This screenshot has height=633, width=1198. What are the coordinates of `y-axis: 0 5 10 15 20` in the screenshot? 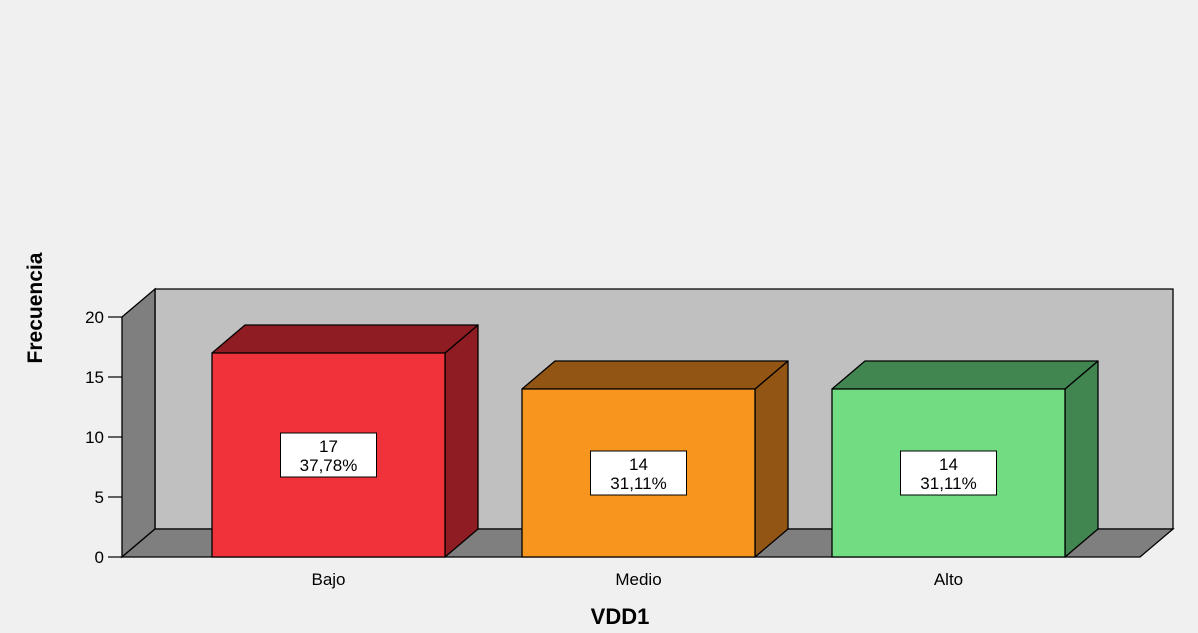 It's located at (103, 437).